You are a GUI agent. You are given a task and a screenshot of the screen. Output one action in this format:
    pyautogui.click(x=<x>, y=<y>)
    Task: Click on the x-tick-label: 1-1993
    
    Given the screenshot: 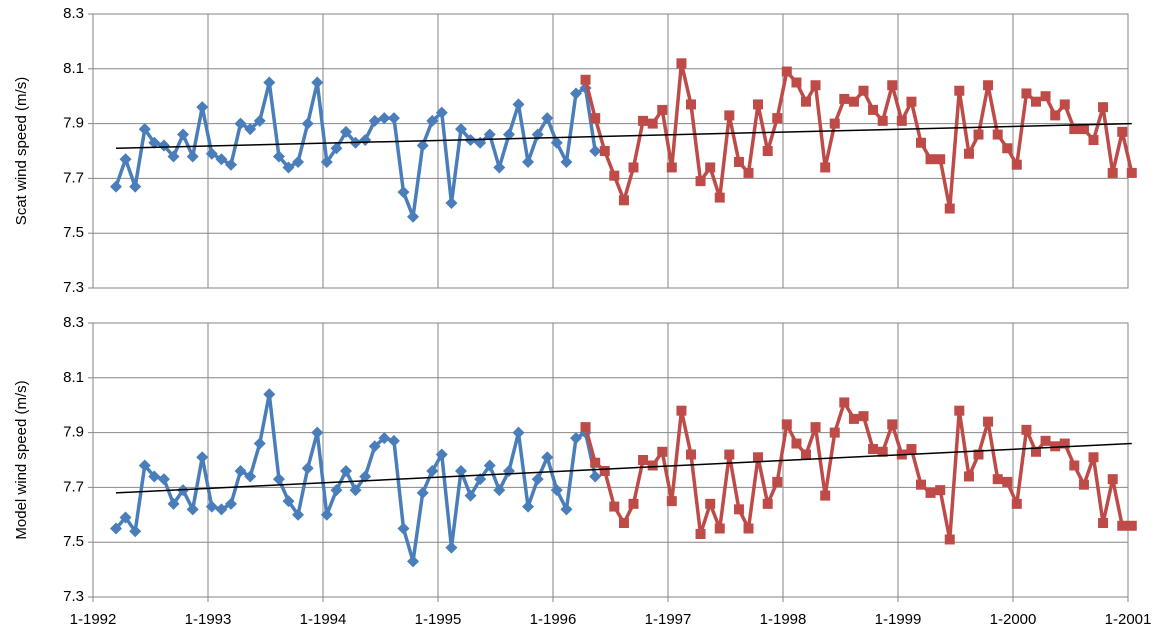 What is the action you would take?
    pyautogui.click(x=208, y=619)
    